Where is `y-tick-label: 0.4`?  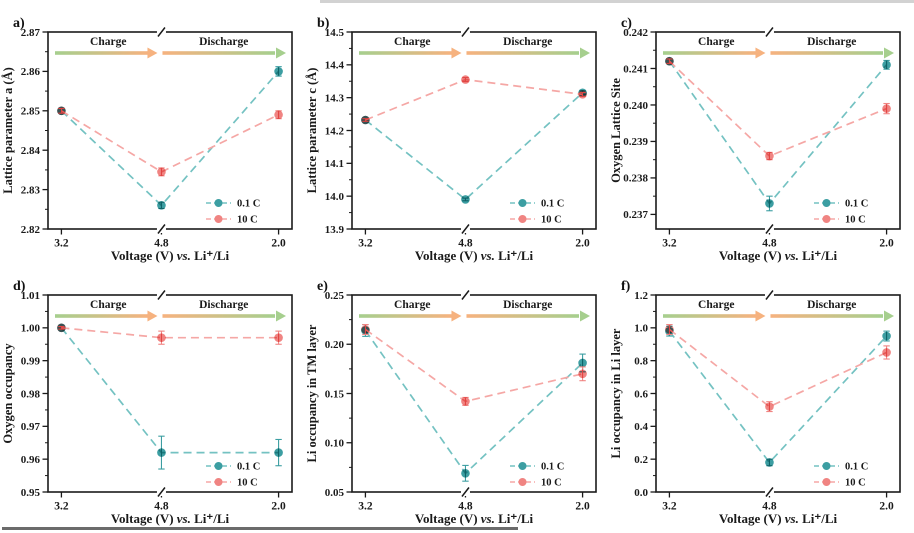 y-tick-label: 0.4 is located at coordinates (641, 427).